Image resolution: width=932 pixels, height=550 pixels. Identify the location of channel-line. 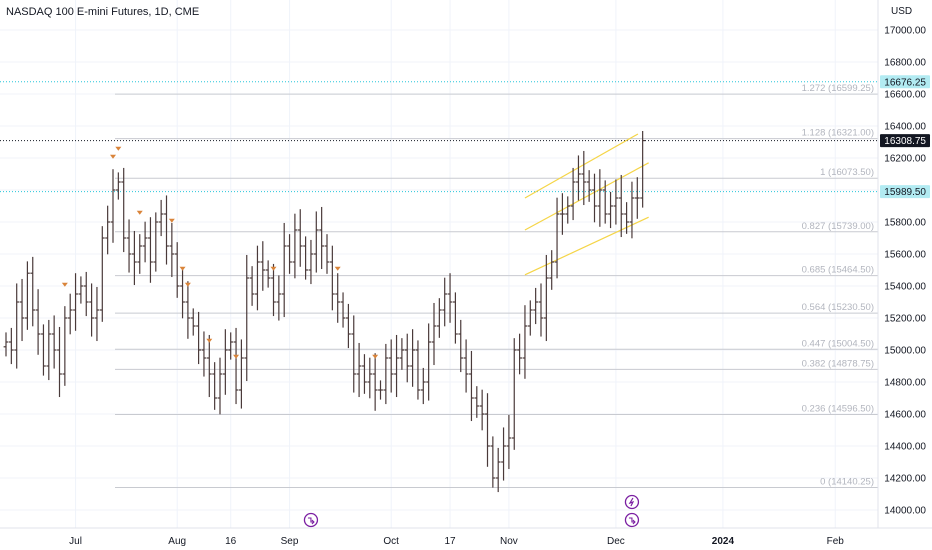
(586, 196).